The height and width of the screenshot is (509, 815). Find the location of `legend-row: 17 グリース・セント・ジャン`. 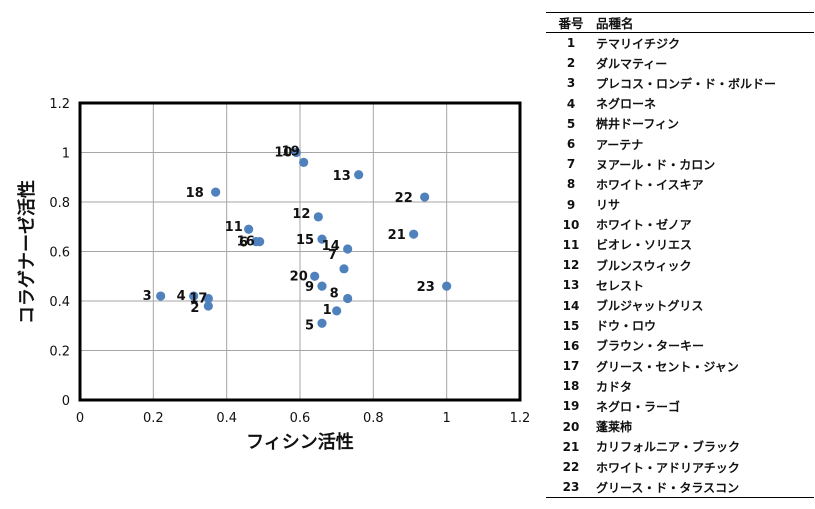

legend-row: 17 グリース・セント・ジャン is located at coordinates (680, 366).